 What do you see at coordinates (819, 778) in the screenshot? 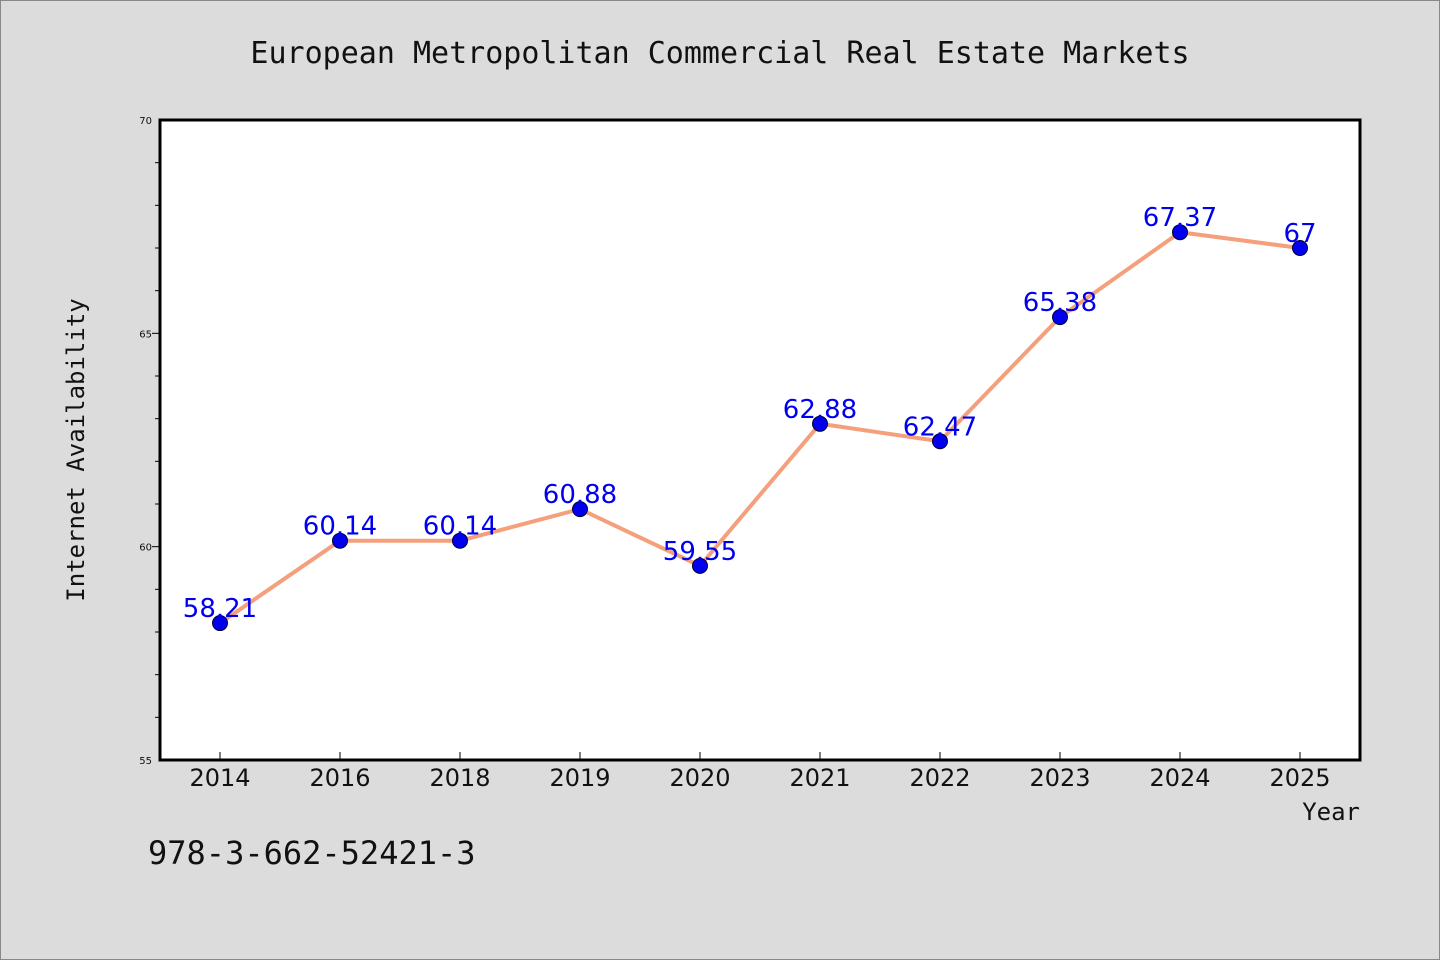
I see `x-tick-label: 2021` at bounding box center [819, 778].